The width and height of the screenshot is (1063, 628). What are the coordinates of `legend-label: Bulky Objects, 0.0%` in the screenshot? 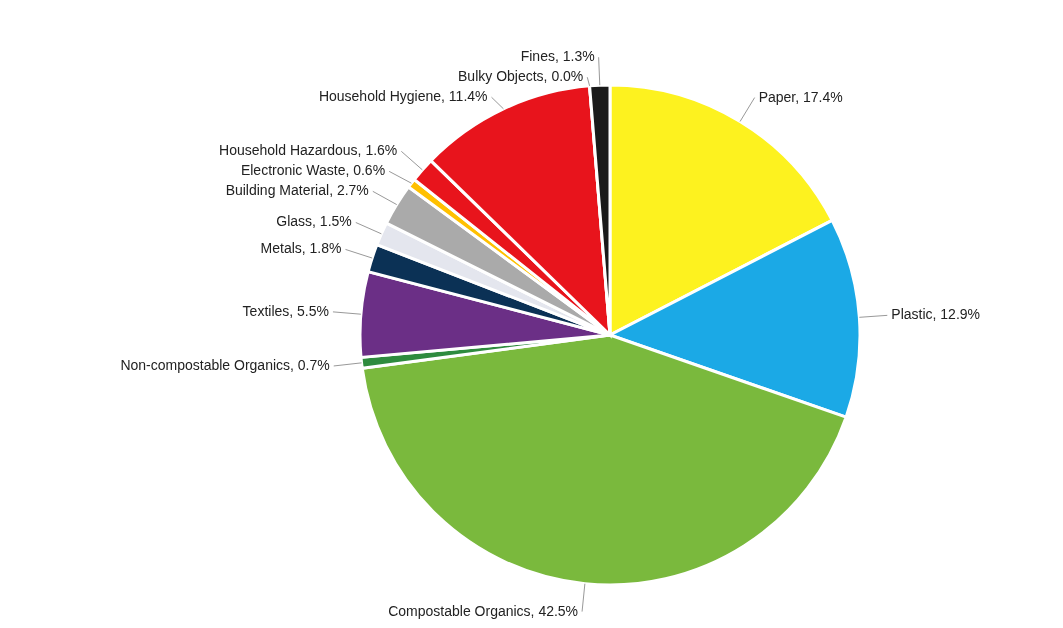 It's located at (521, 76).